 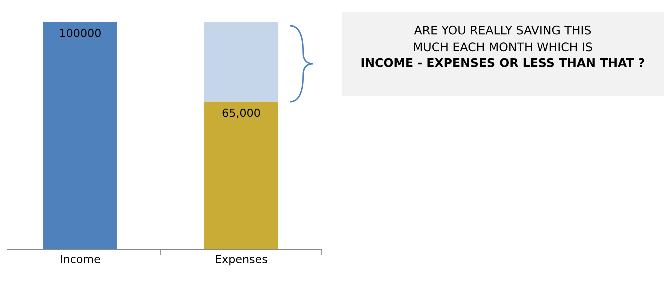 I want to click on x-tick-label: Expenses, so click(x=242, y=260).